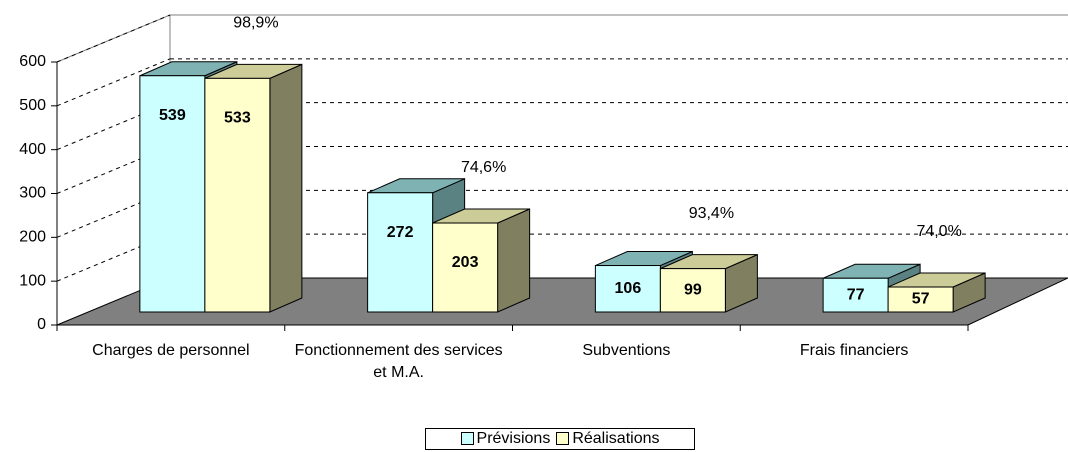 The height and width of the screenshot is (452, 1068). I want to click on legend-item: Prévisions, so click(505, 439).